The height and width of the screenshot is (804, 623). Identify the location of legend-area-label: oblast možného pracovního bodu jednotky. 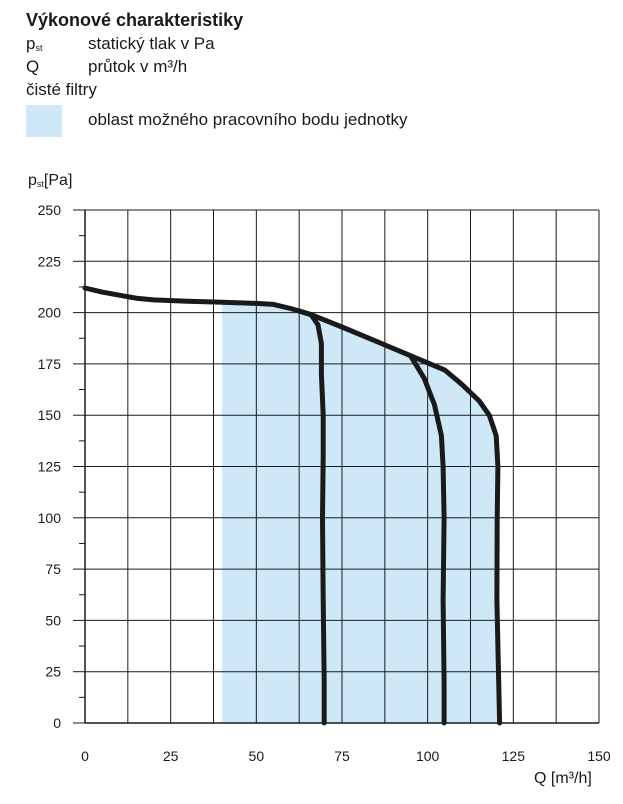
(248, 119).